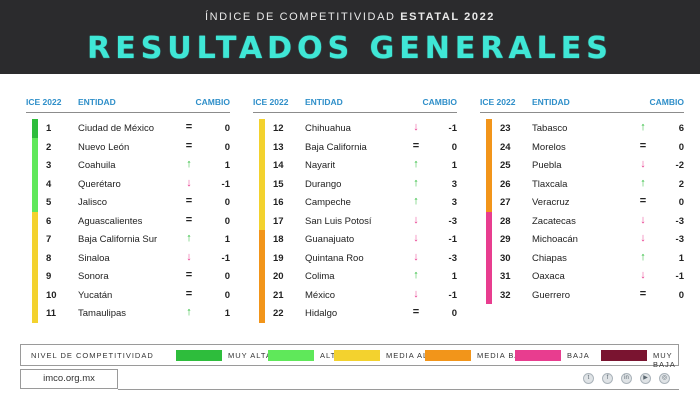 This screenshot has width=700, height=400. I want to click on linkedin-icon: in, so click(626, 378).